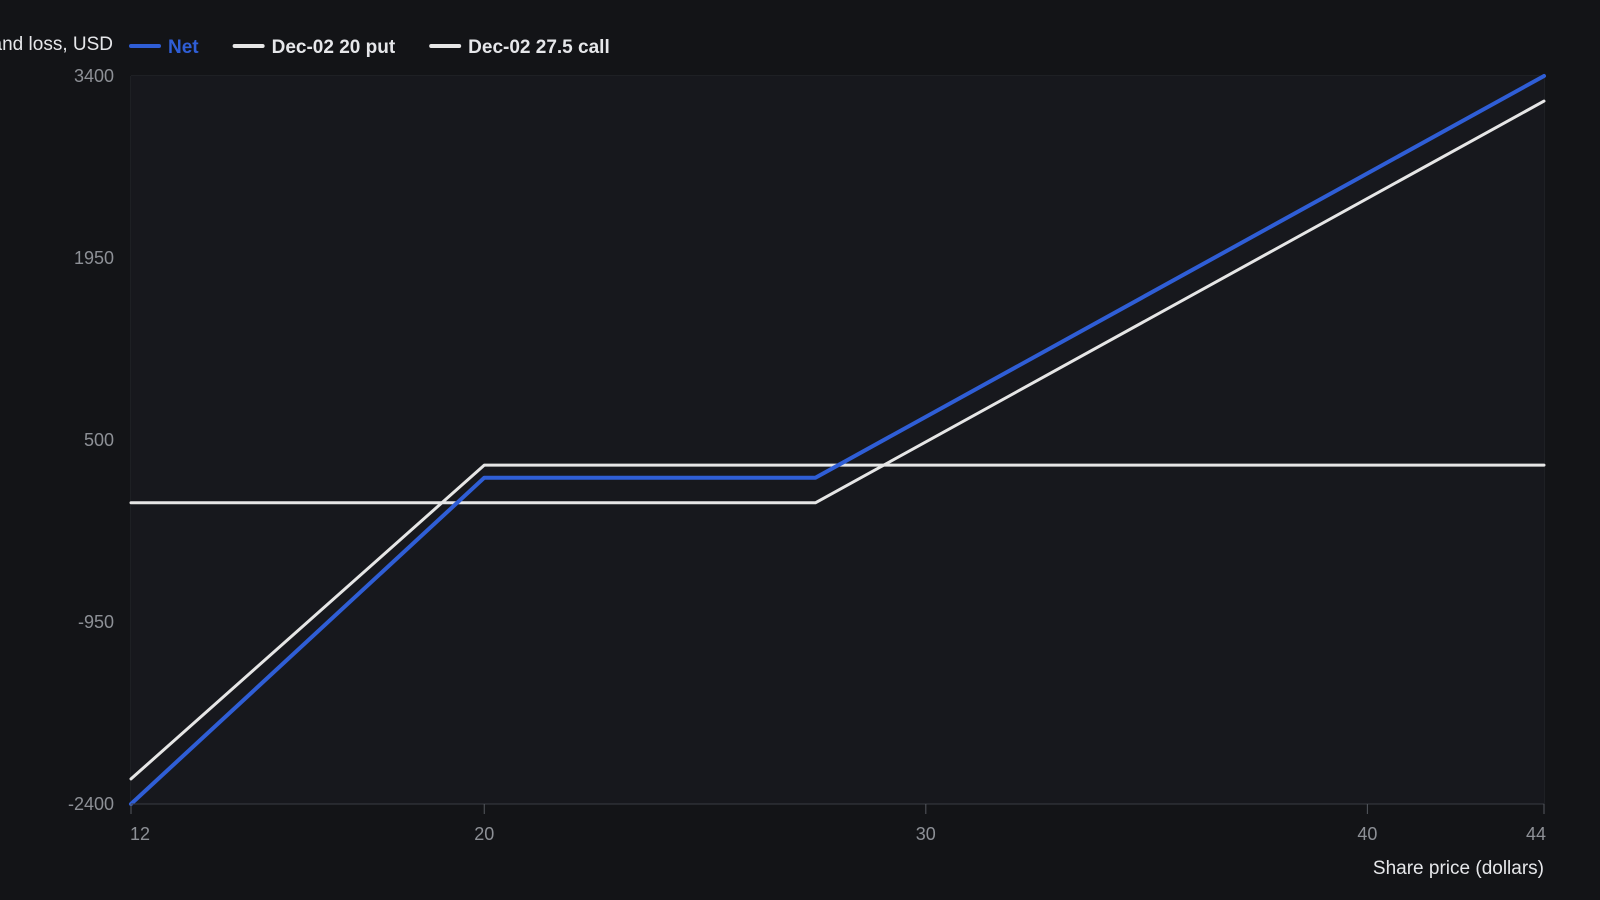 Image resolution: width=1600 pixels, height=900 pixels. Describe the element at coordinates (96, 622) in the screenshot. I see `y-tick-label: -950` at that location.